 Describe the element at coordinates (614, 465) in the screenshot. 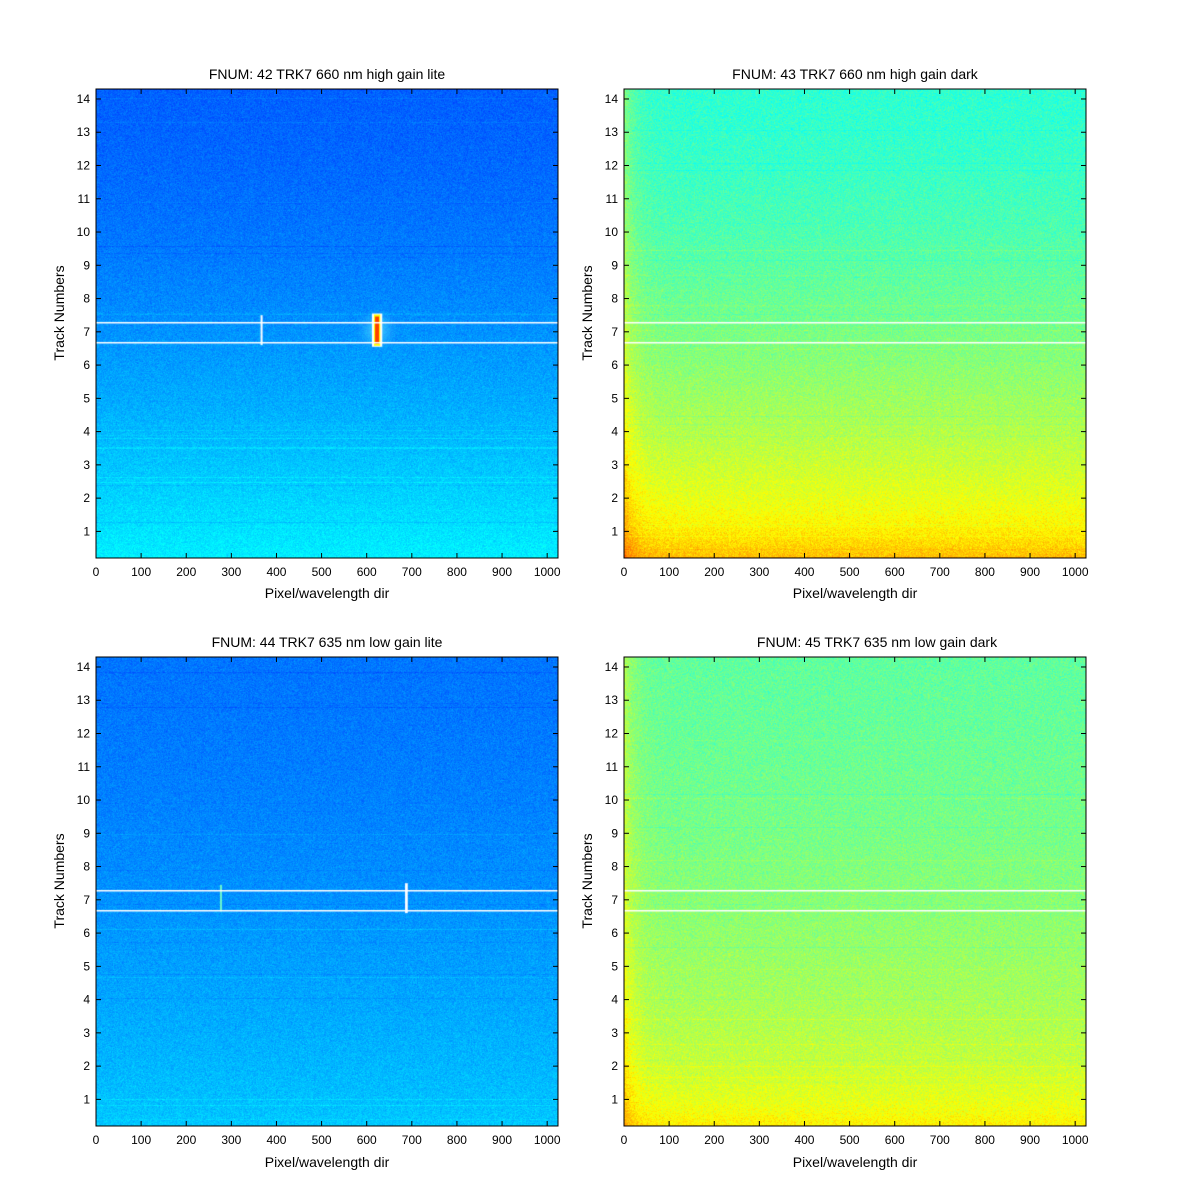

I see `panel-1-ytick-label-2: 3` at that location.